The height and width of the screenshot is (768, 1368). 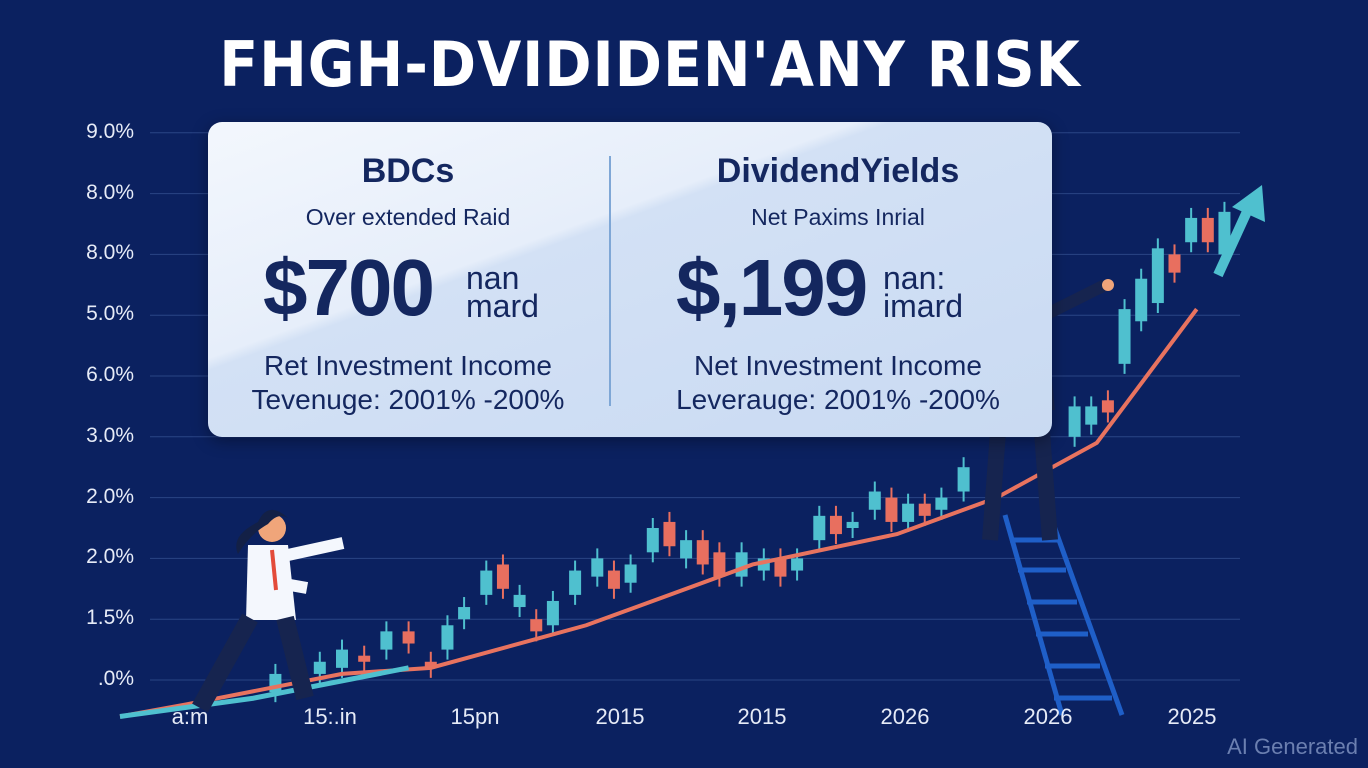 What do you see at coordinates (838, 217) in the screenshot?
I see `dividend-yields-subheading: Net Paxims Inrial` at bounding box center [838, 217].